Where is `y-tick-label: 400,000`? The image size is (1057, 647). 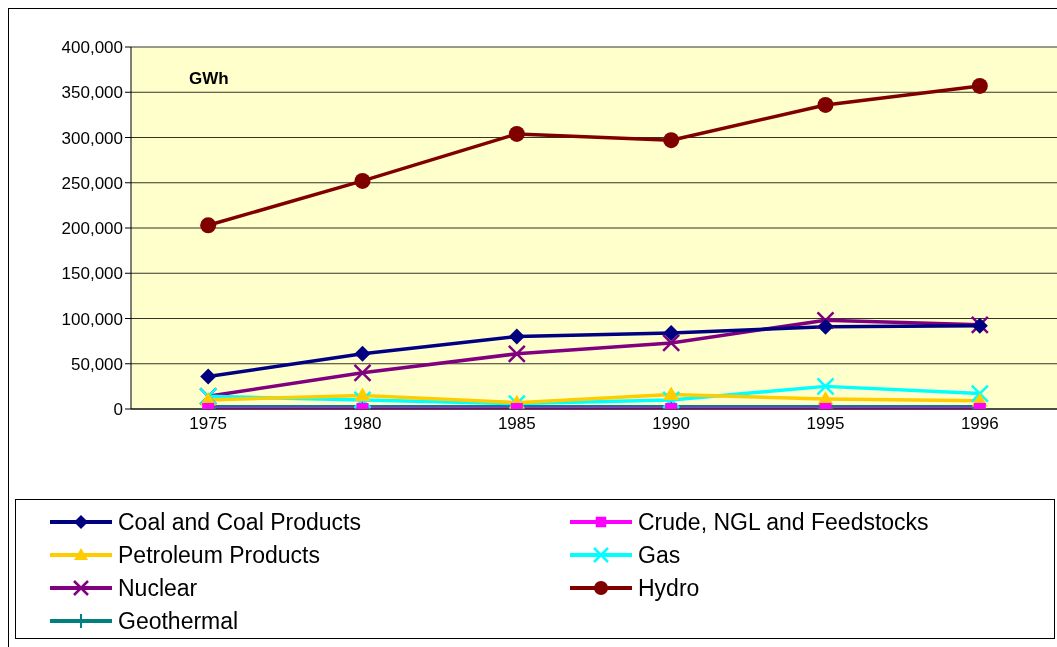 y-tick-label: 400,000 is located at coordinates (92, 48).